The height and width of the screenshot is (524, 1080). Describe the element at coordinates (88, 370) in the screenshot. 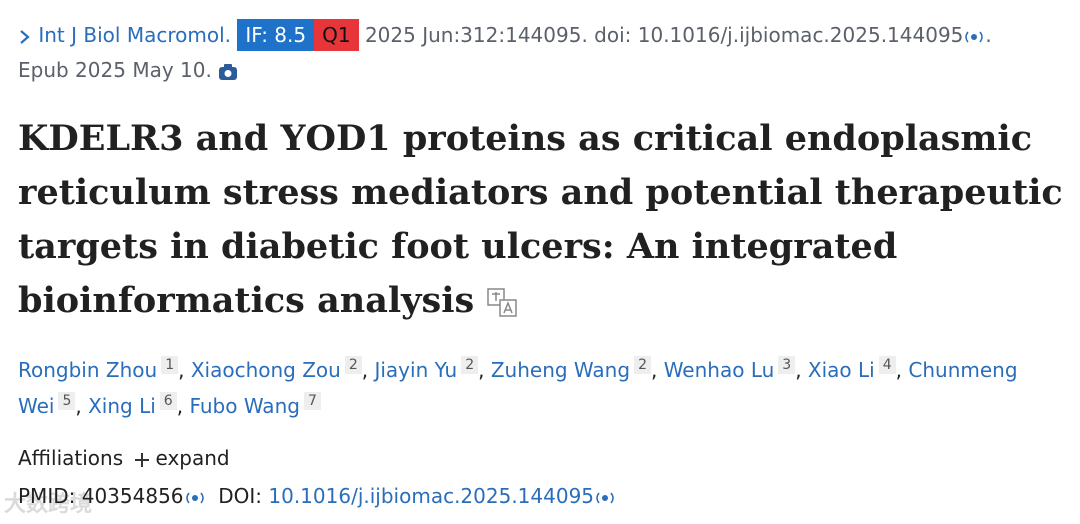

I see `author-name: Rongbin Zhou` at that location.